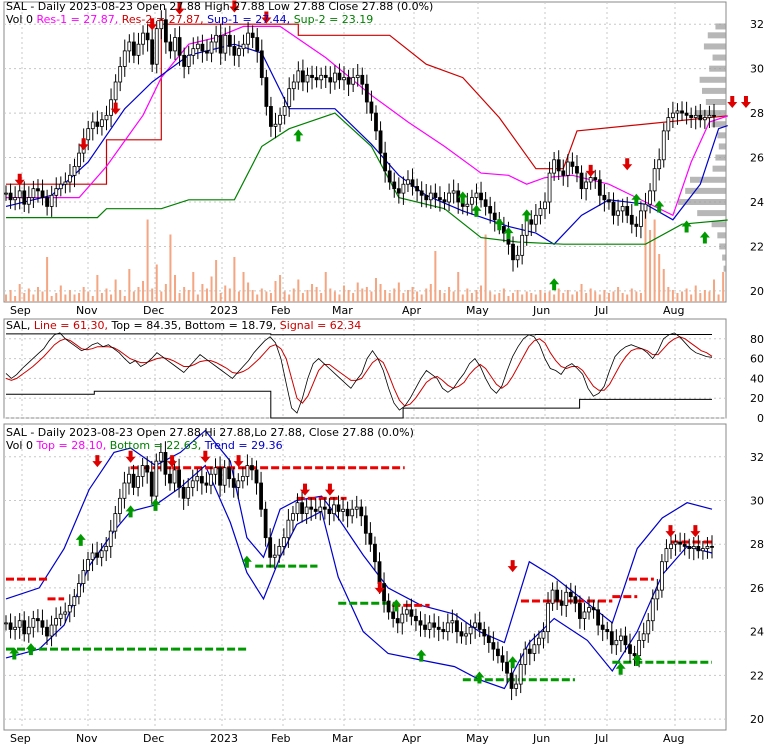 The width and height of the screenshot is (780, 745). I want to click on price-ytick-label: 30, so click(757, 69).